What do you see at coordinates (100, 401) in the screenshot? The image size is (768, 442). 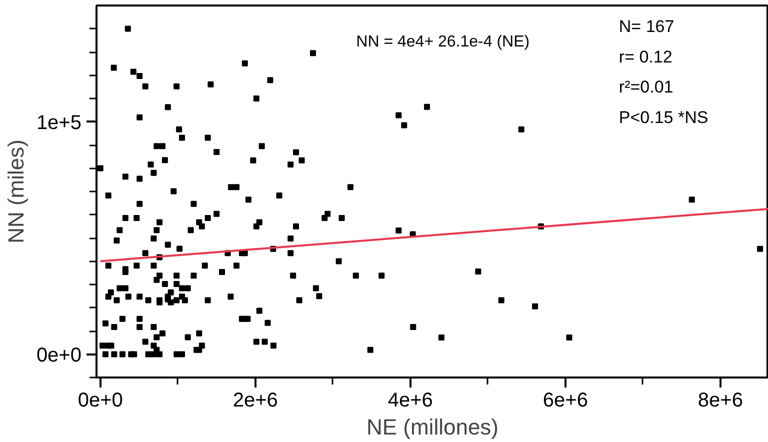 I see `x-tick-label: 0e+0` at bounding box center [100, 401].